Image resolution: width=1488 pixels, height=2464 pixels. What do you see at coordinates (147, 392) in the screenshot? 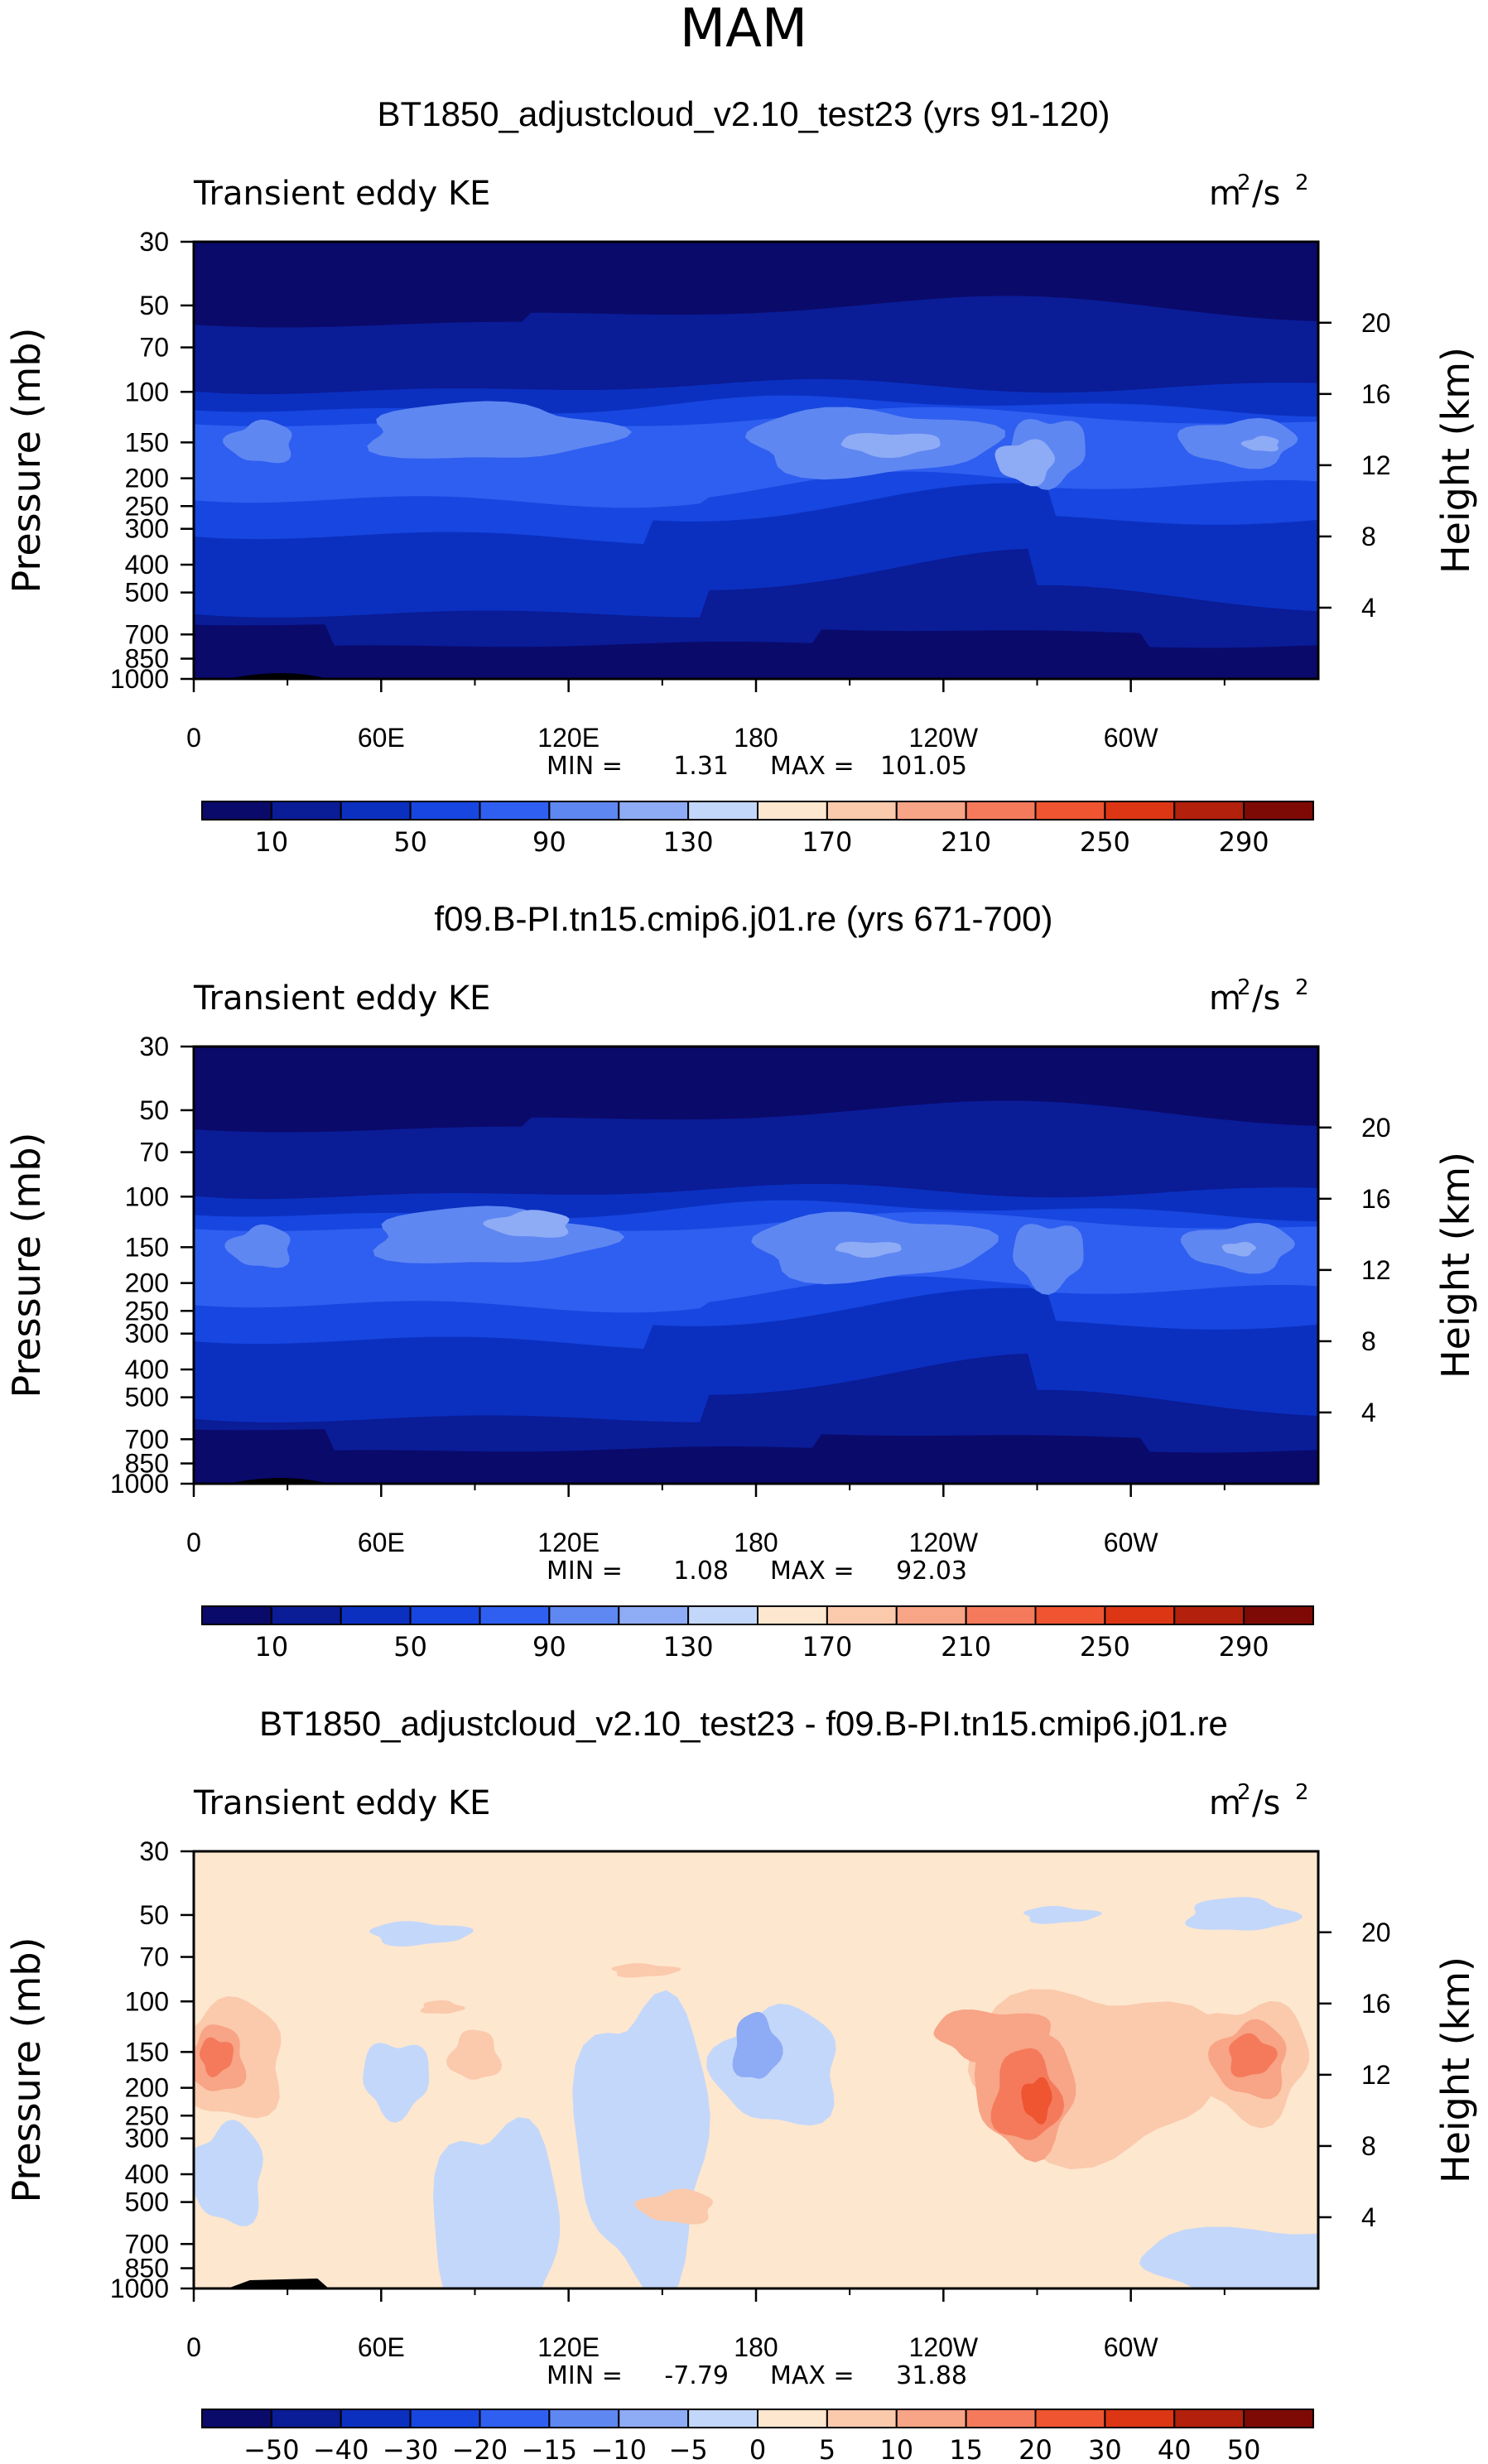
I see `y-tick-label: 100` at bounding box center [147, 392].